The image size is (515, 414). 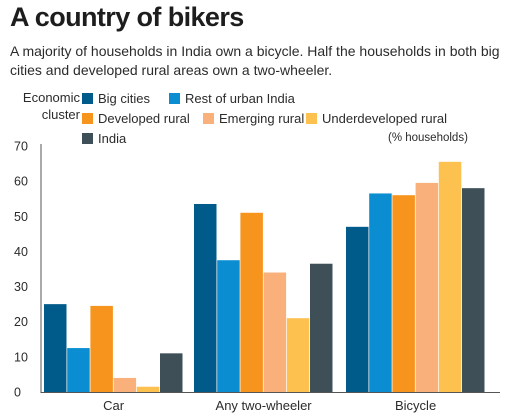 I want to click on y-tick-label: 30, so click(x=21, y=287).